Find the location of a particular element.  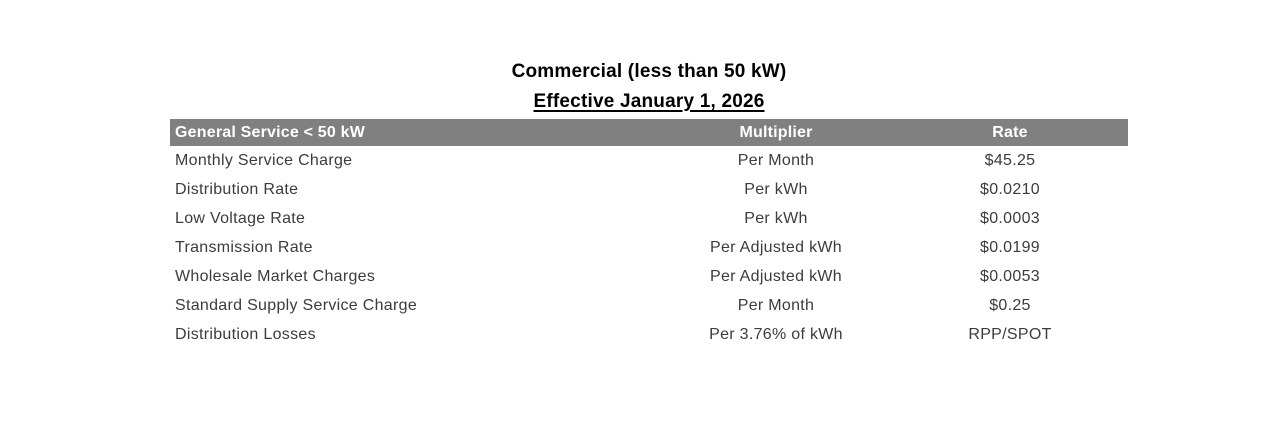

row-label: Distribution Losses is located at coordinates (245, 334).